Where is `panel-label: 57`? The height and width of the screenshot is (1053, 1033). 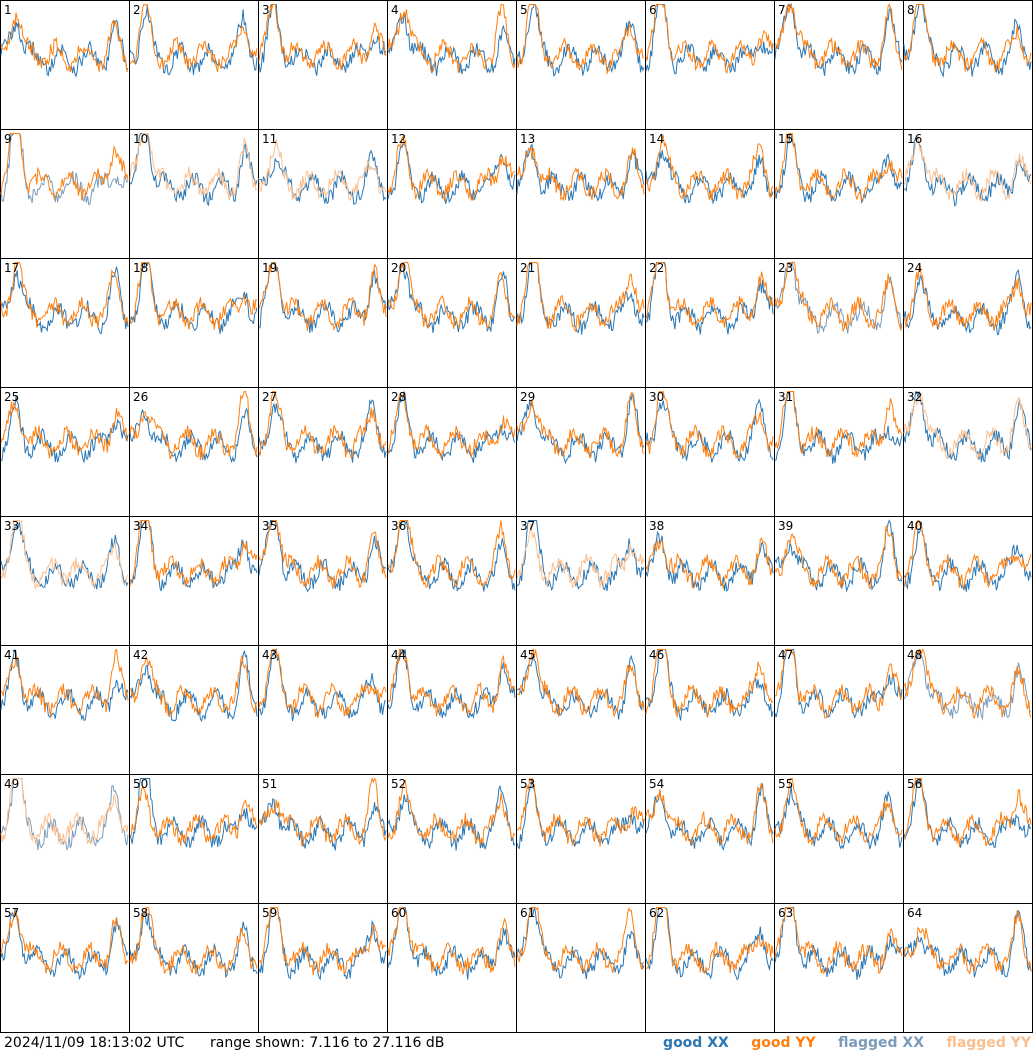 panel-label: 57 is located at coordinates (11, 913).